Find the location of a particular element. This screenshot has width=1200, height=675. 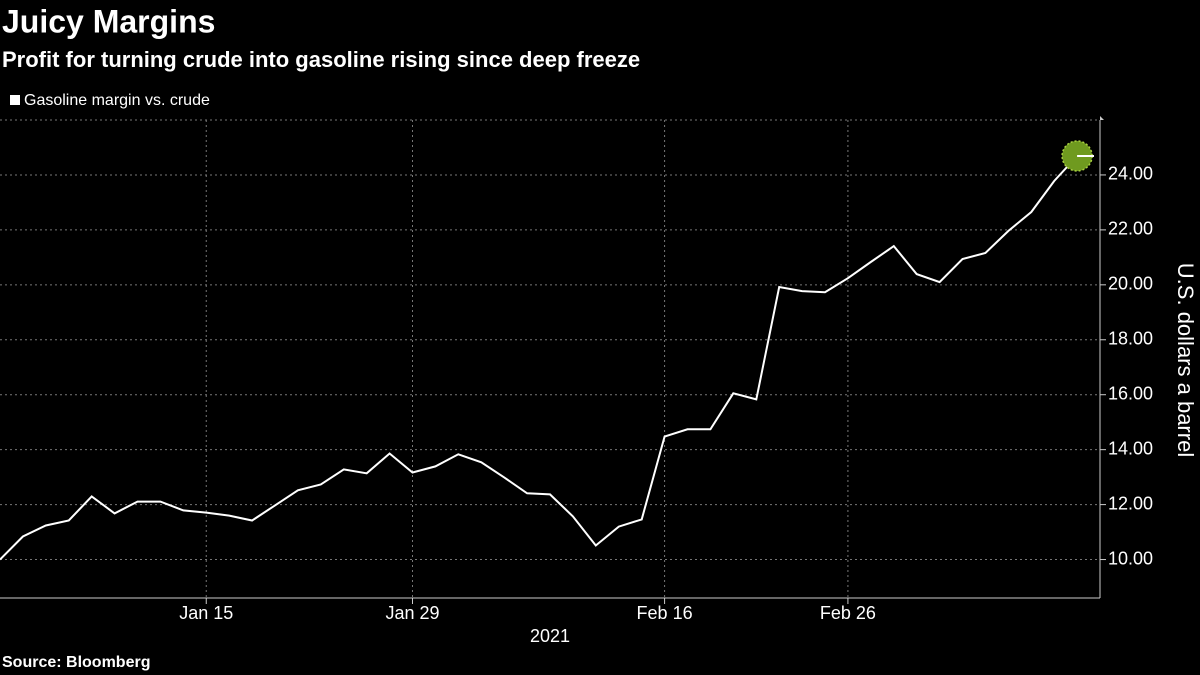

x-tick-label: Feb 26 is located at coordinates (848, 613).